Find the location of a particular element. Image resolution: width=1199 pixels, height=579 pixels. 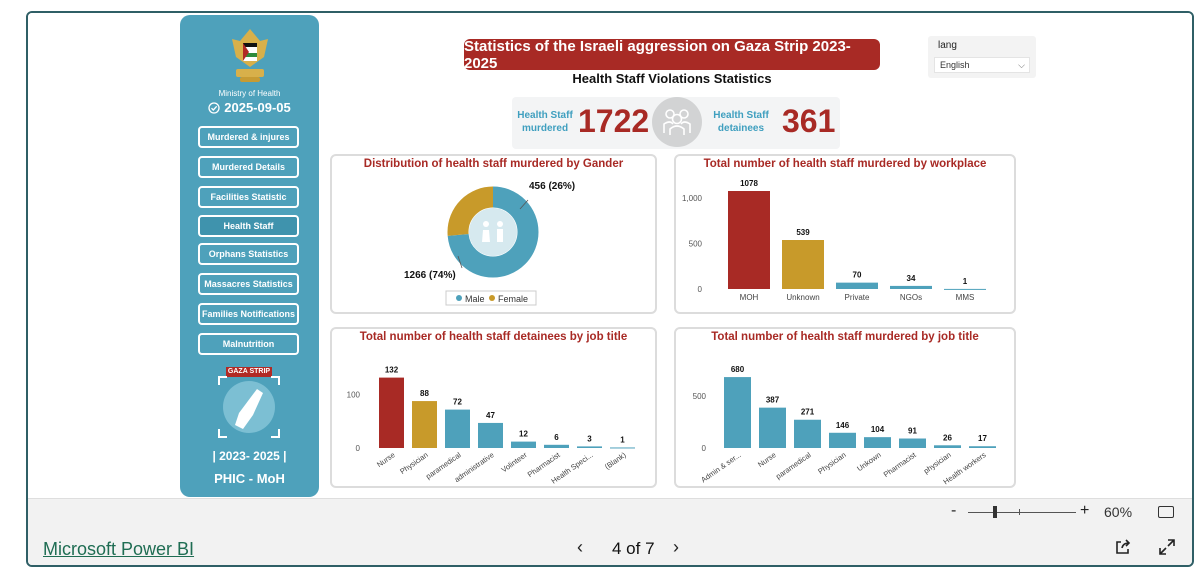

nav-murdered-details: Murdered Details is located at coordinates (248, 167).